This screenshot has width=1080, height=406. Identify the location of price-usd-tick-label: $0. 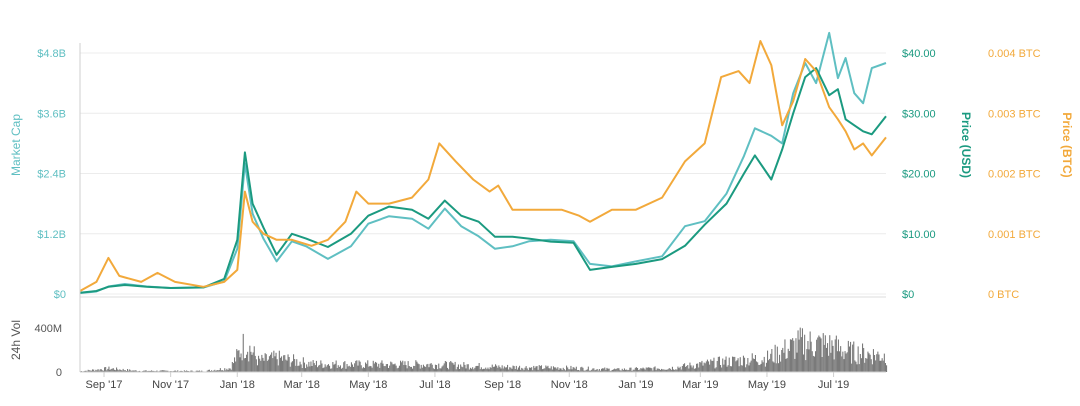
(908, 295).